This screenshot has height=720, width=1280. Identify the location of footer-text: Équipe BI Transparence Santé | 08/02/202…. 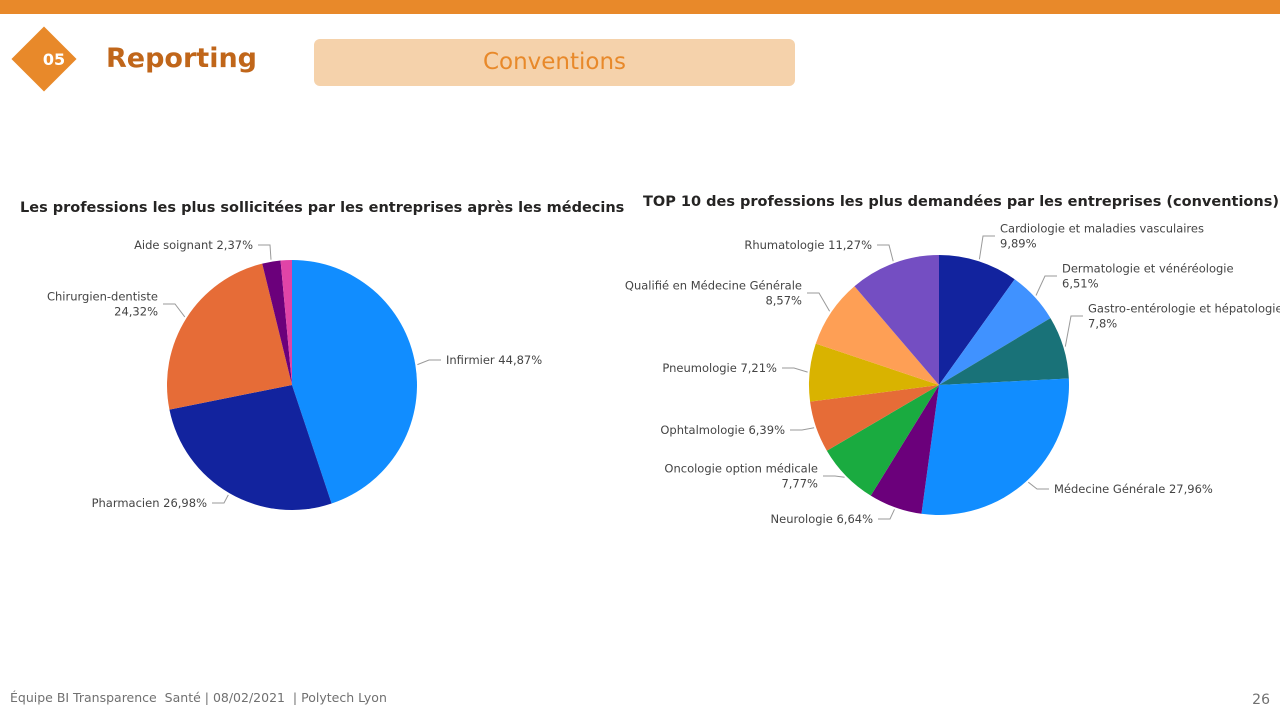
(198, 697).